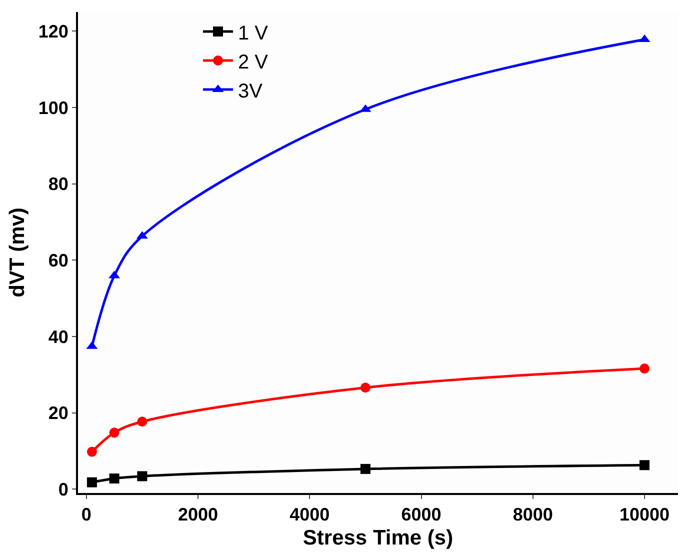 The width and height of the screenshot is (686, 553). What do you see at coordinates (378, 538) in the screenshot?
I see `x-axis-title: Stress Time (s)` at bounding box center [378, 538].